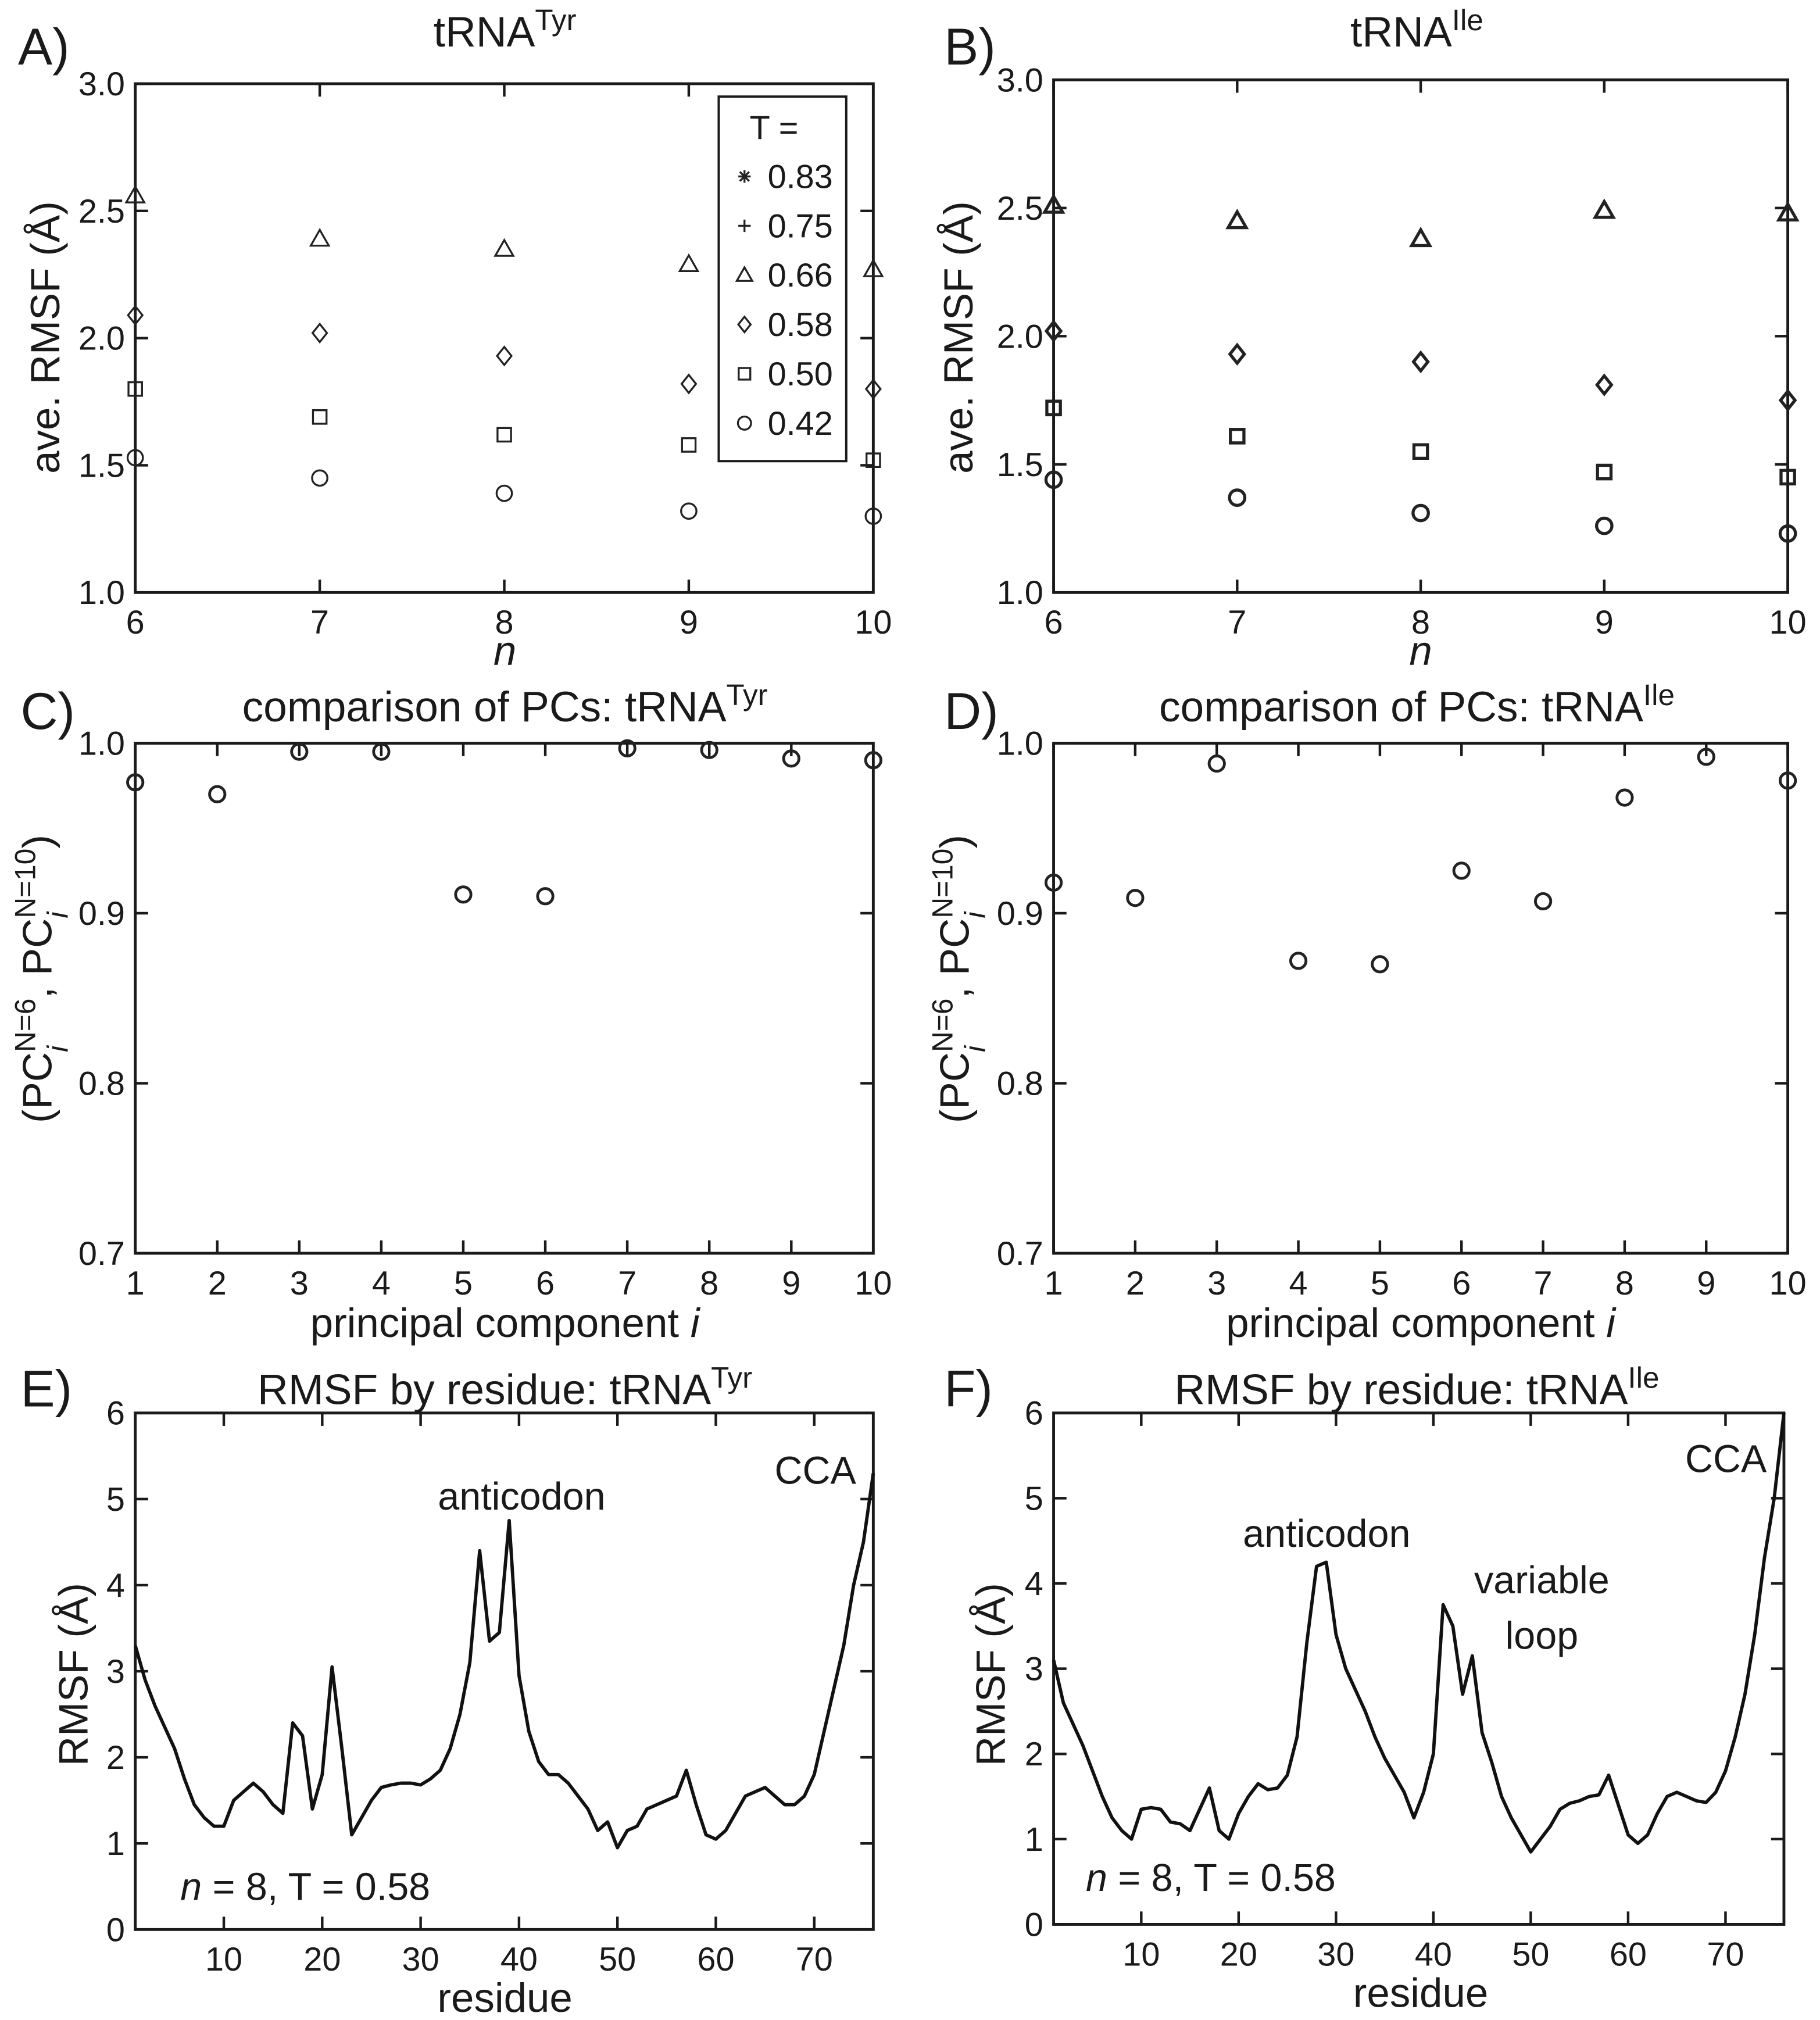 This screenshot has width=1820, height=2020. I want to click on x-tick-label: 4, so click(381, 1283).